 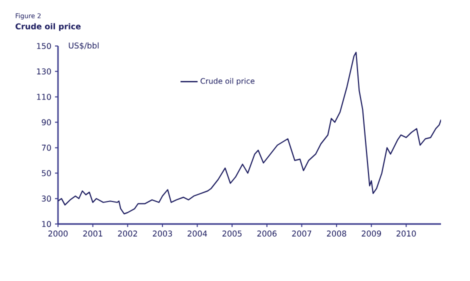 I want to click on x-tick-label: 2008, so click(x=336, y=233).